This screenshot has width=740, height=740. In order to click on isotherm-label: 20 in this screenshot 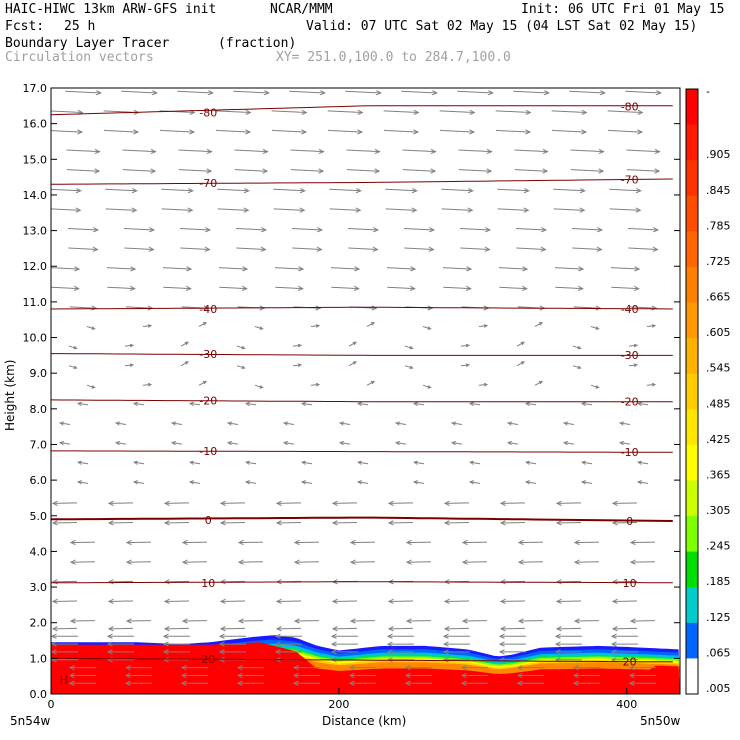, I will do `click(630, 662)`.